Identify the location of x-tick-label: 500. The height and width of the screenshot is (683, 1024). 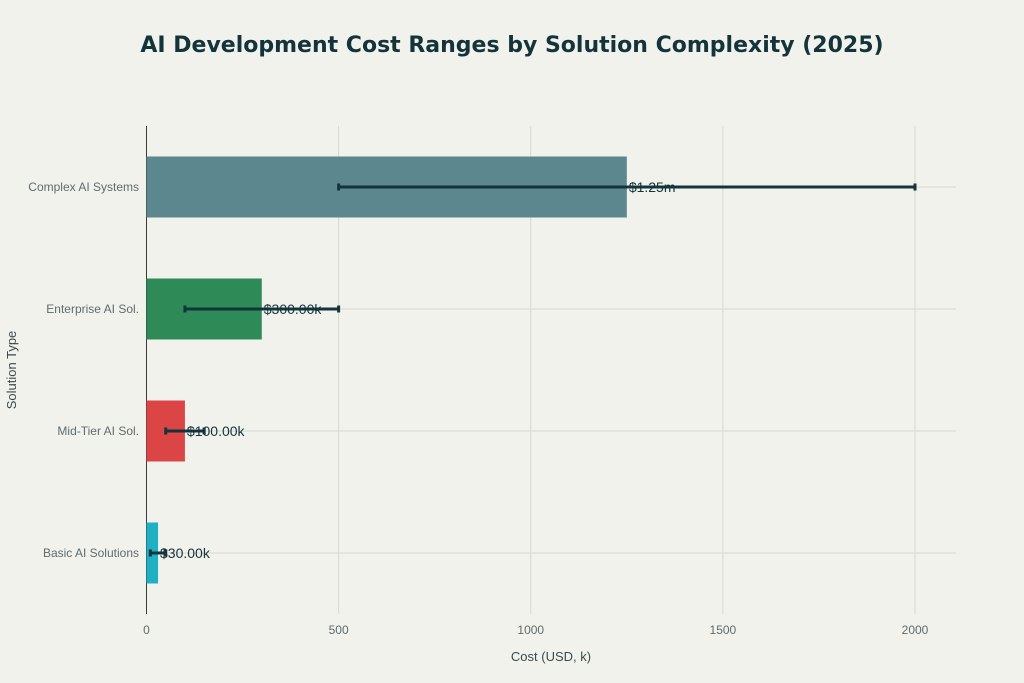
(339, 630).